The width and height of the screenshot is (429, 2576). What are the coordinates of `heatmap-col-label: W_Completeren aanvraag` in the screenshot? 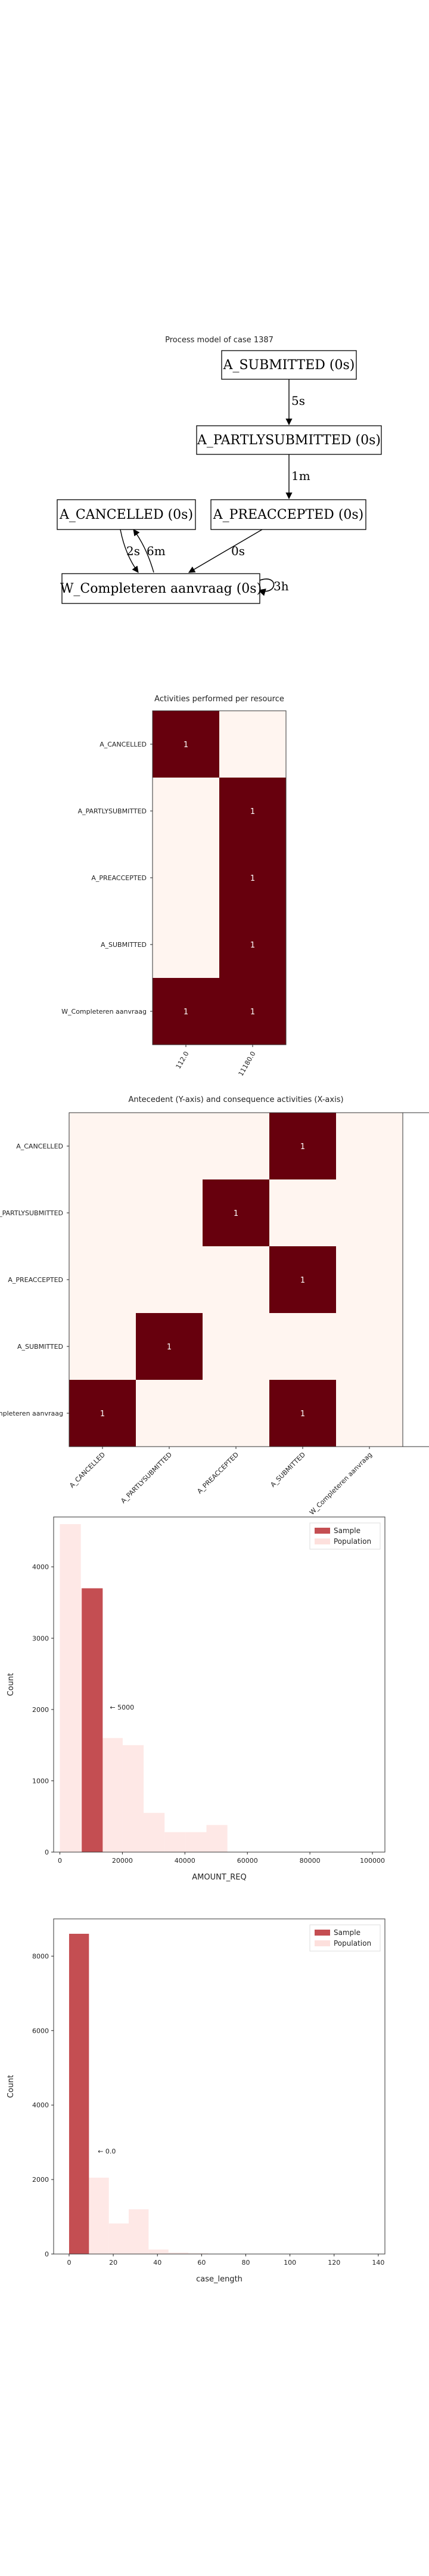 It's located at (341, 1484).